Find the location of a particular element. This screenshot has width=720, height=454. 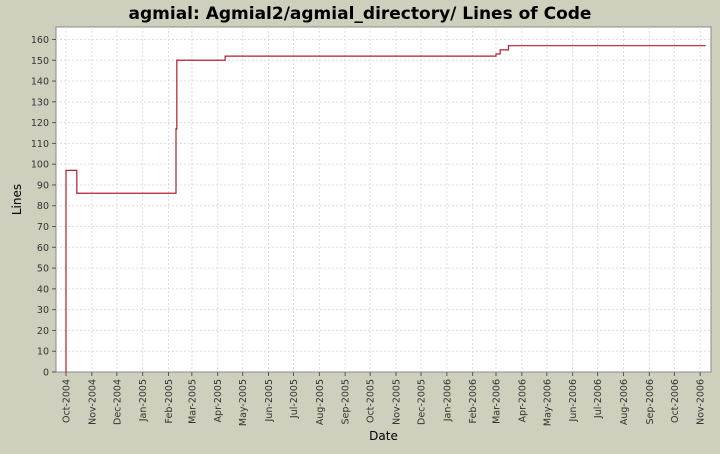

x-tick-label: Apr-2006 is located at coordinates (522, 400).